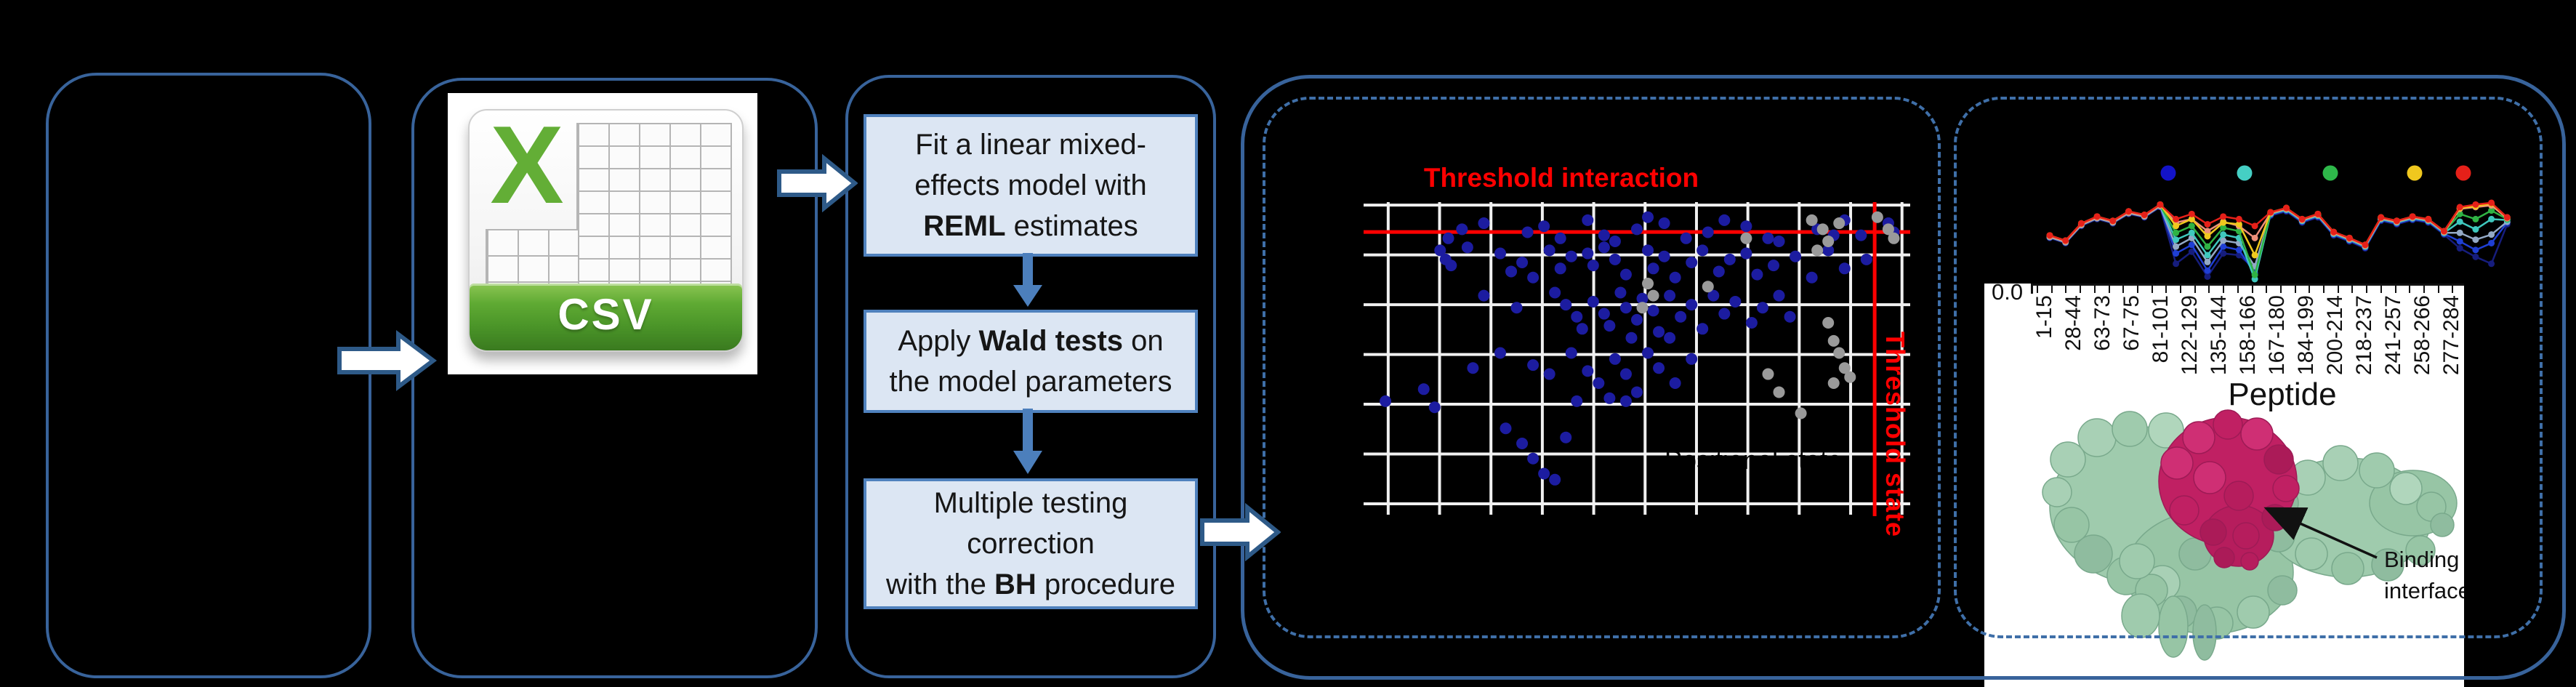 The height and width of the screenshot is (687, 2576). I want to click on scatter-title: Threshold interaction, so click(1561, 178).